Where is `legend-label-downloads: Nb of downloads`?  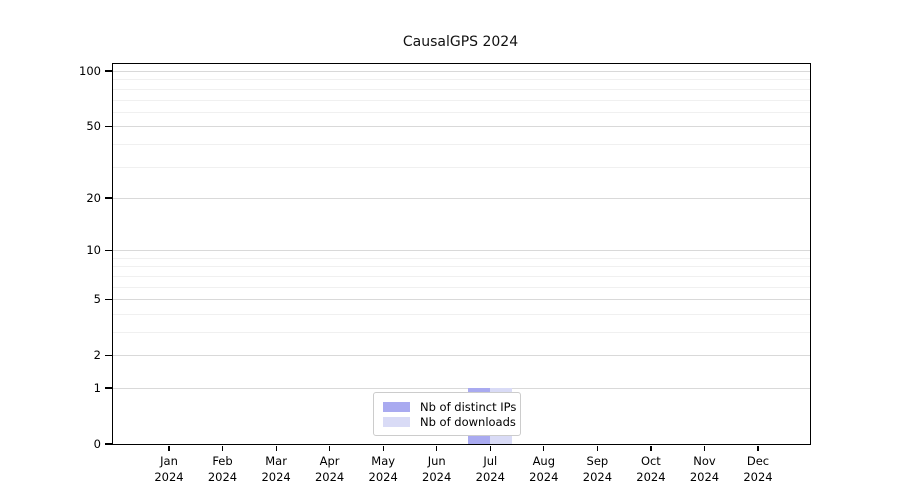
legend-label-downloads: Nb of downloads is located at coordinates (468, 421).